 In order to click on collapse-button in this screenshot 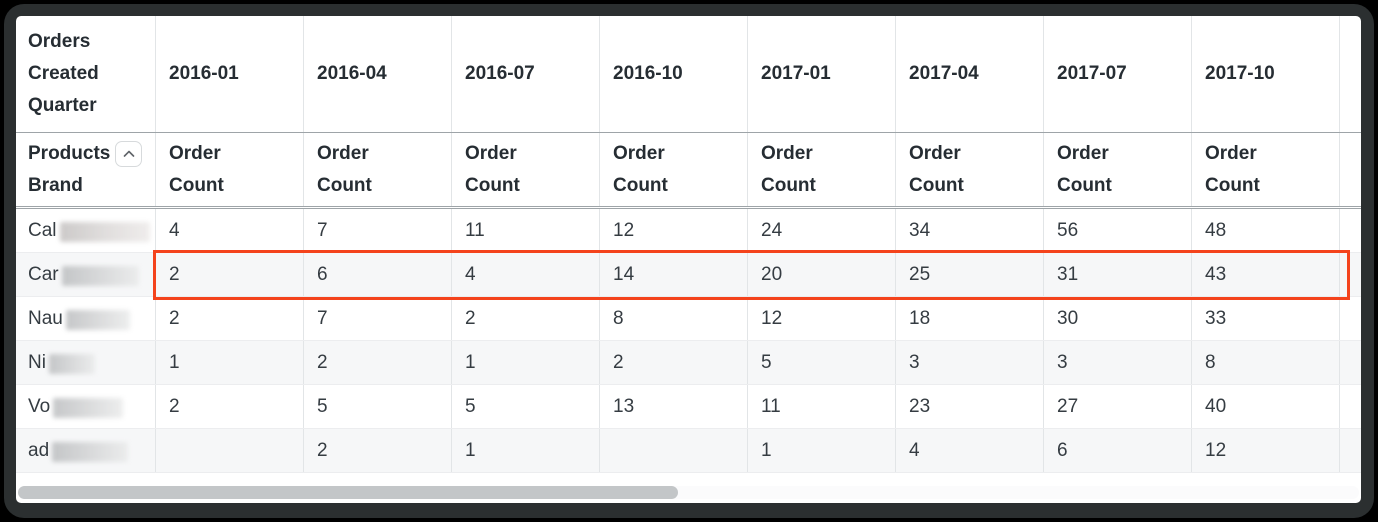, I will do `click(129, 153)`.